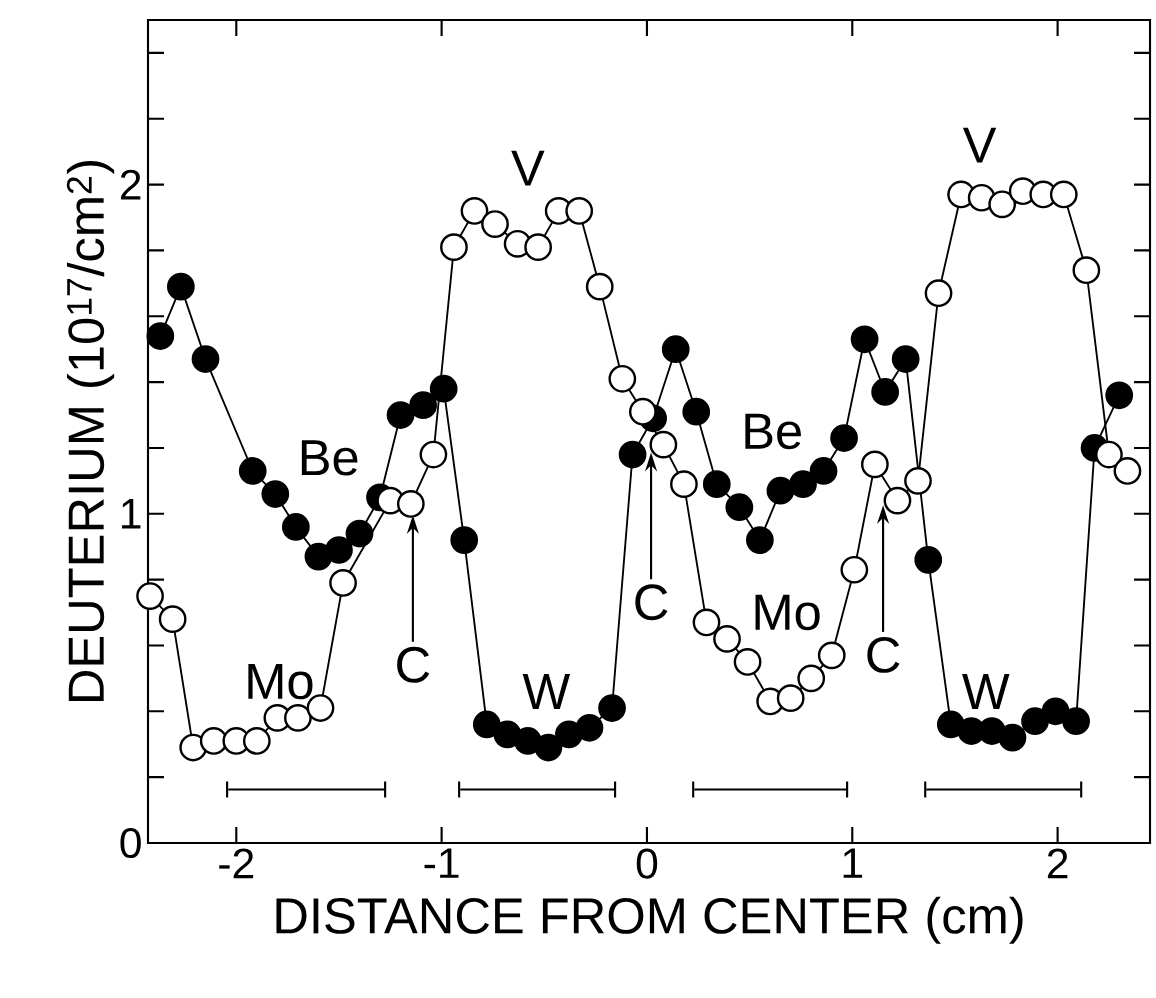  I want to click on y-tick-label: 2, so click(130, 184).